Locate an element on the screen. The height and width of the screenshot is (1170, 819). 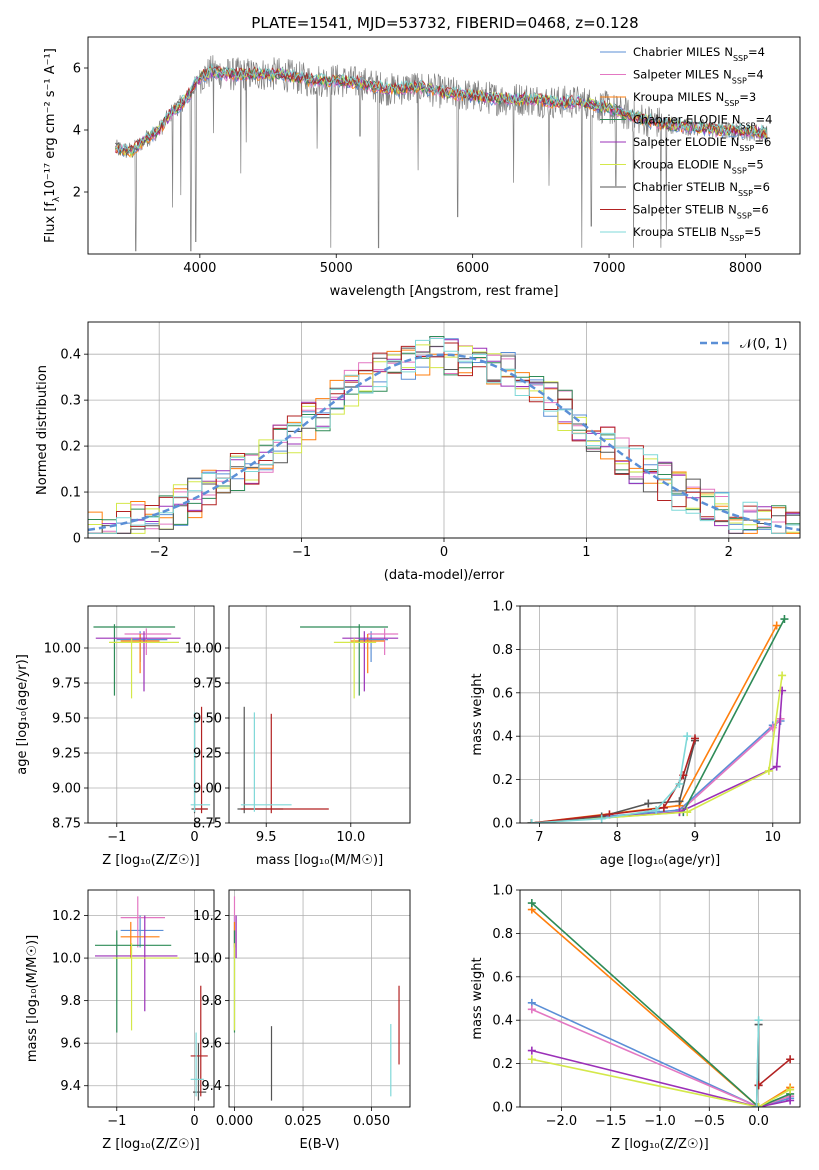
mass-vs-ebv-panel: 0.000 0.025 0.050 9.4 9.6 9.8 10.0 10.2 E(B-V) is located at coordinates (302, 1020).